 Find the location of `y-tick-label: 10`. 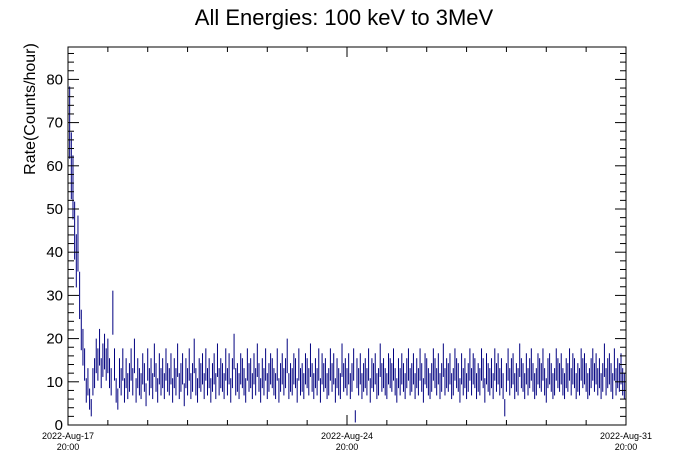

y-tick-label: 10 is located at coordinates (54, 382).